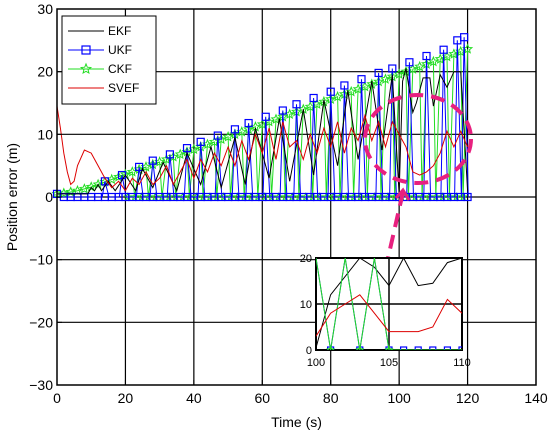 This screenshot has height=435, width=550. I want to click on inset-svef-line, so click(389, 315).